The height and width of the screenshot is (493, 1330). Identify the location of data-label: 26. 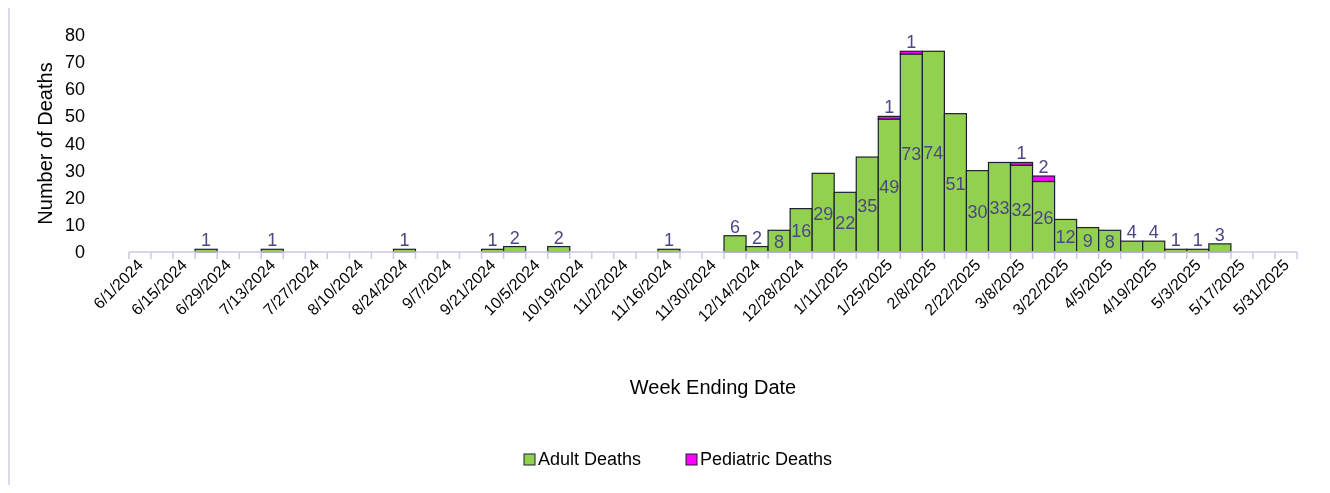
(1043, 217).